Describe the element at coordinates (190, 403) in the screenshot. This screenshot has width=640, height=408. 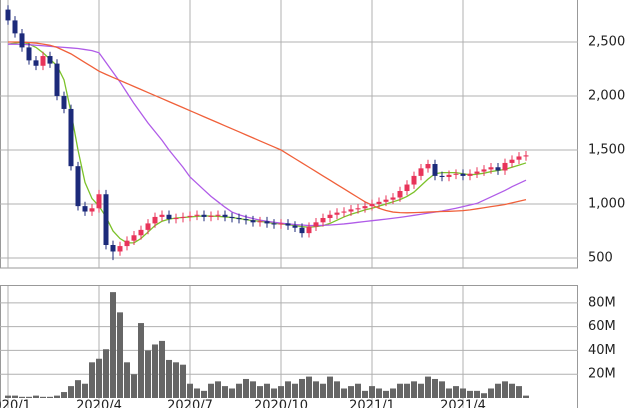
I see `x-tick-label: 2020/7` at that location.